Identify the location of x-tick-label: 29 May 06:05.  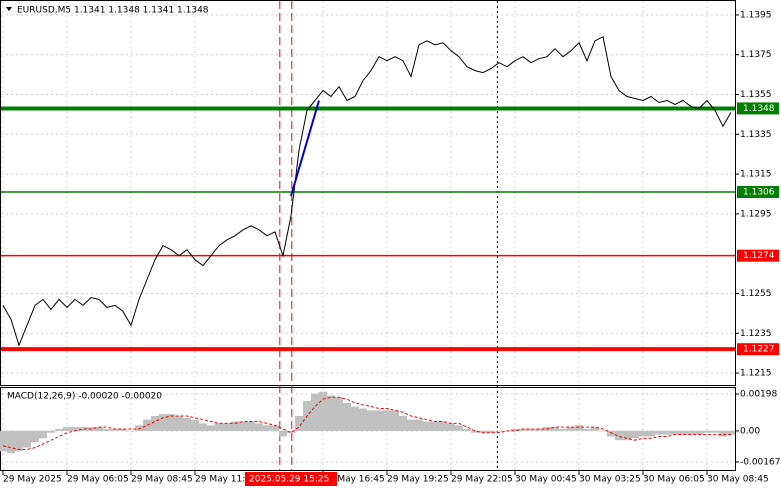
(98, 480).